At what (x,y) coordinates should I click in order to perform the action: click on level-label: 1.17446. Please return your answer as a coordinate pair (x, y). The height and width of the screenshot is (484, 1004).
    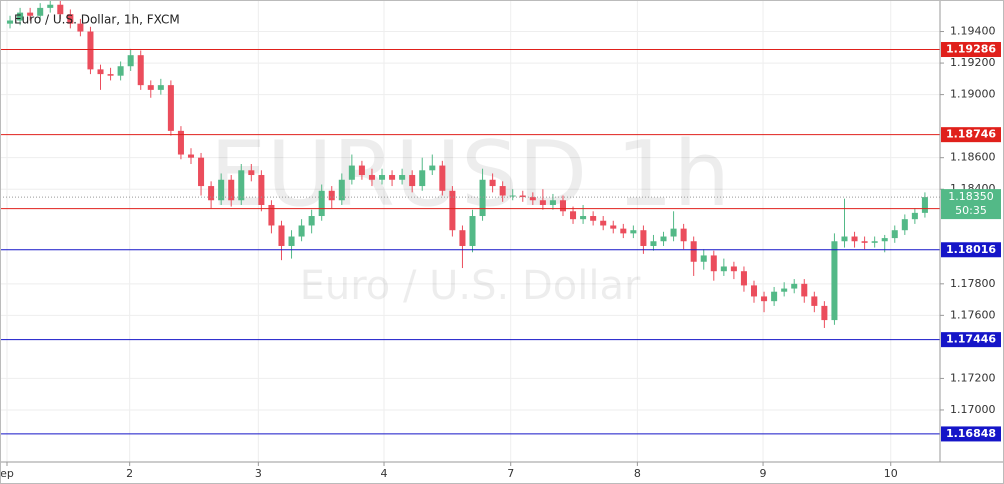
    Looking at the image, I should click on (971, 339).